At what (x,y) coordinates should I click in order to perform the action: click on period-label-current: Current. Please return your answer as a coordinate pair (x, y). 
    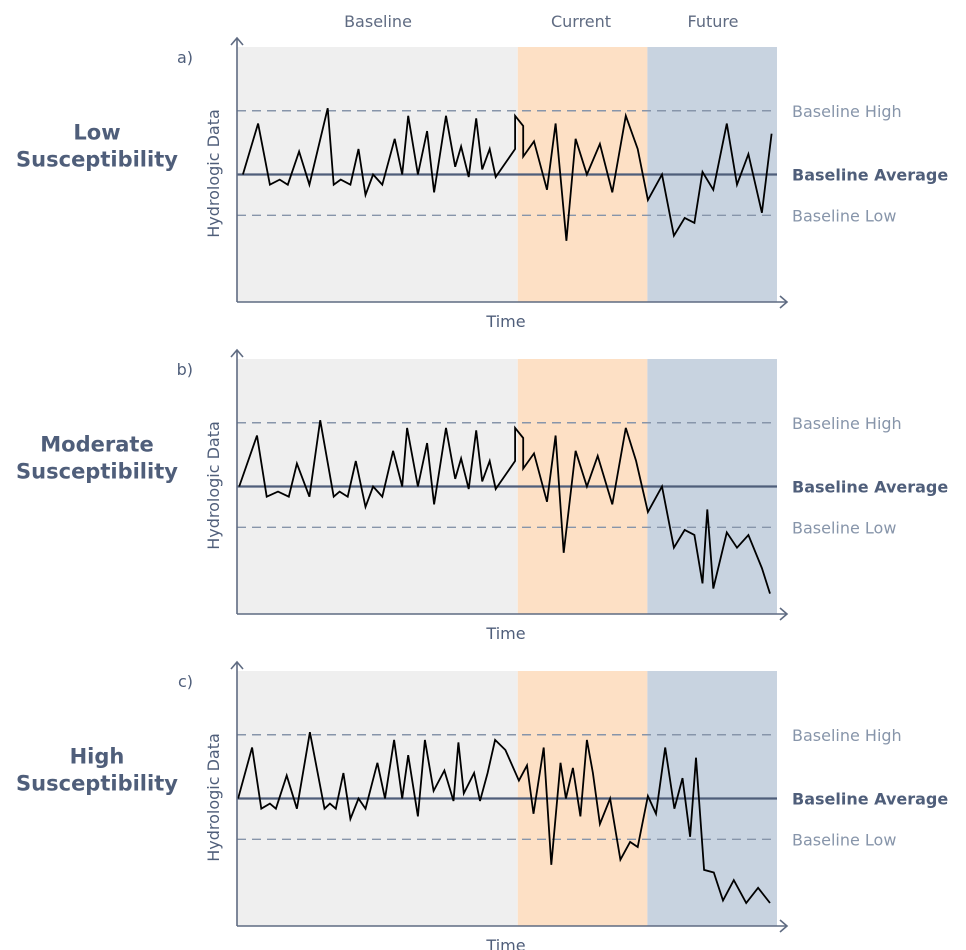
    Looking at the image, I should click on (581, 21).